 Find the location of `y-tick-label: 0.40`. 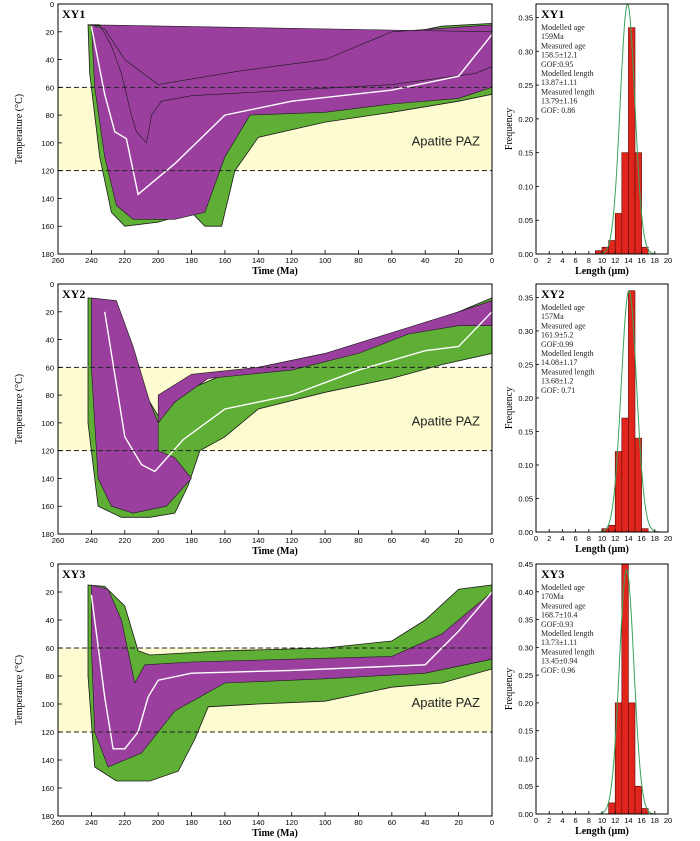

y-tick-label: 0.40 is located at coordinates (525, 592).